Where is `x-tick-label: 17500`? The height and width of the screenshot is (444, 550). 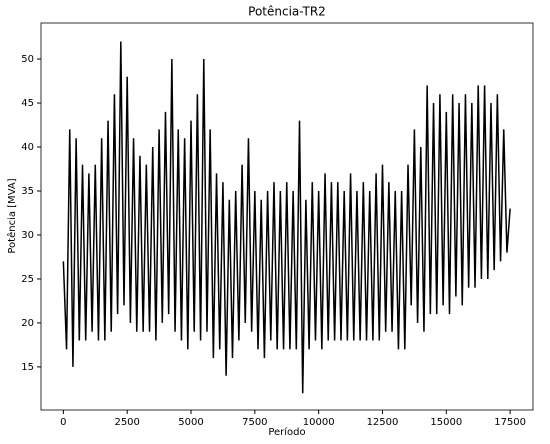 x-tick-label: 17500 is located at coordinates (510, 422).